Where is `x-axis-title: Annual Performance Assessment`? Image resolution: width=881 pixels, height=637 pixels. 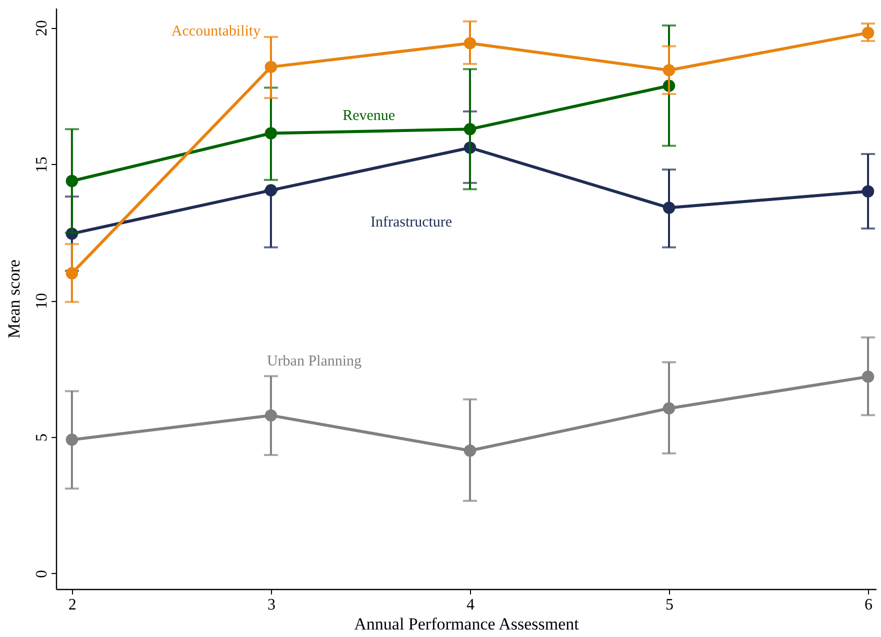
x-axis-title: Annual Performance Assessment is located at coordinates (467, 624).